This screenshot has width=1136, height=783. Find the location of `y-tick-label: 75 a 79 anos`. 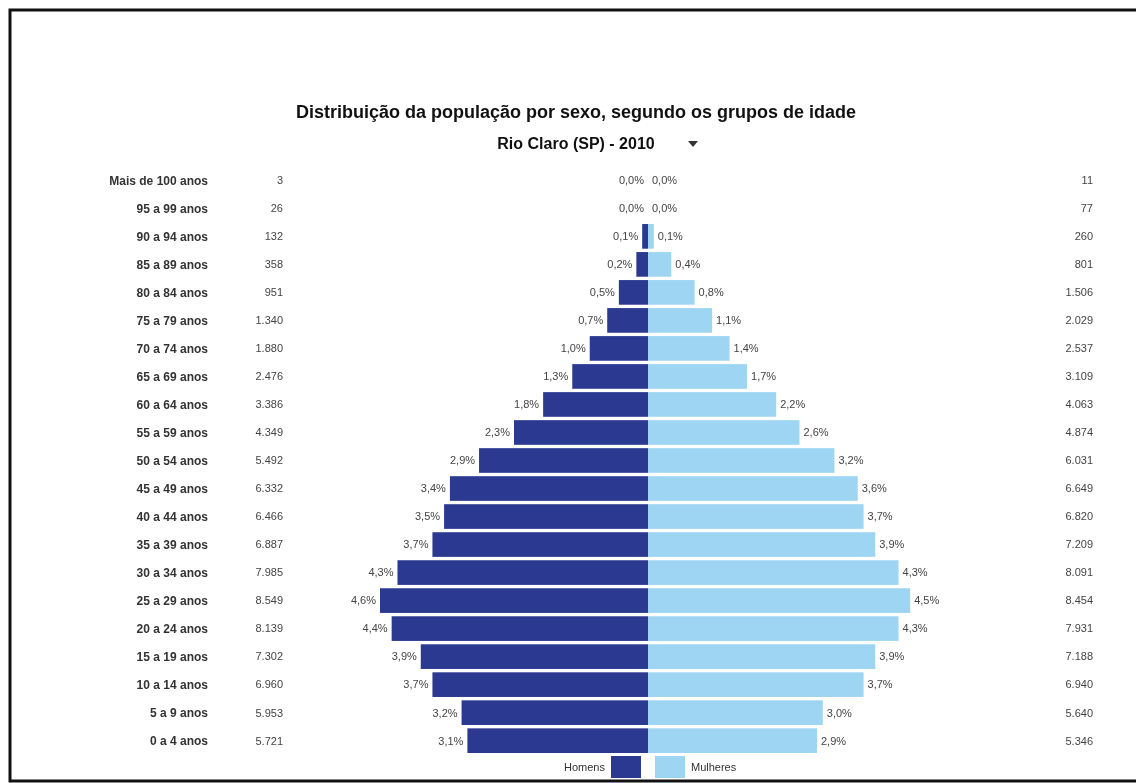

y-tick-label: 75 a 79 anos is located at coordinates (172, 320).